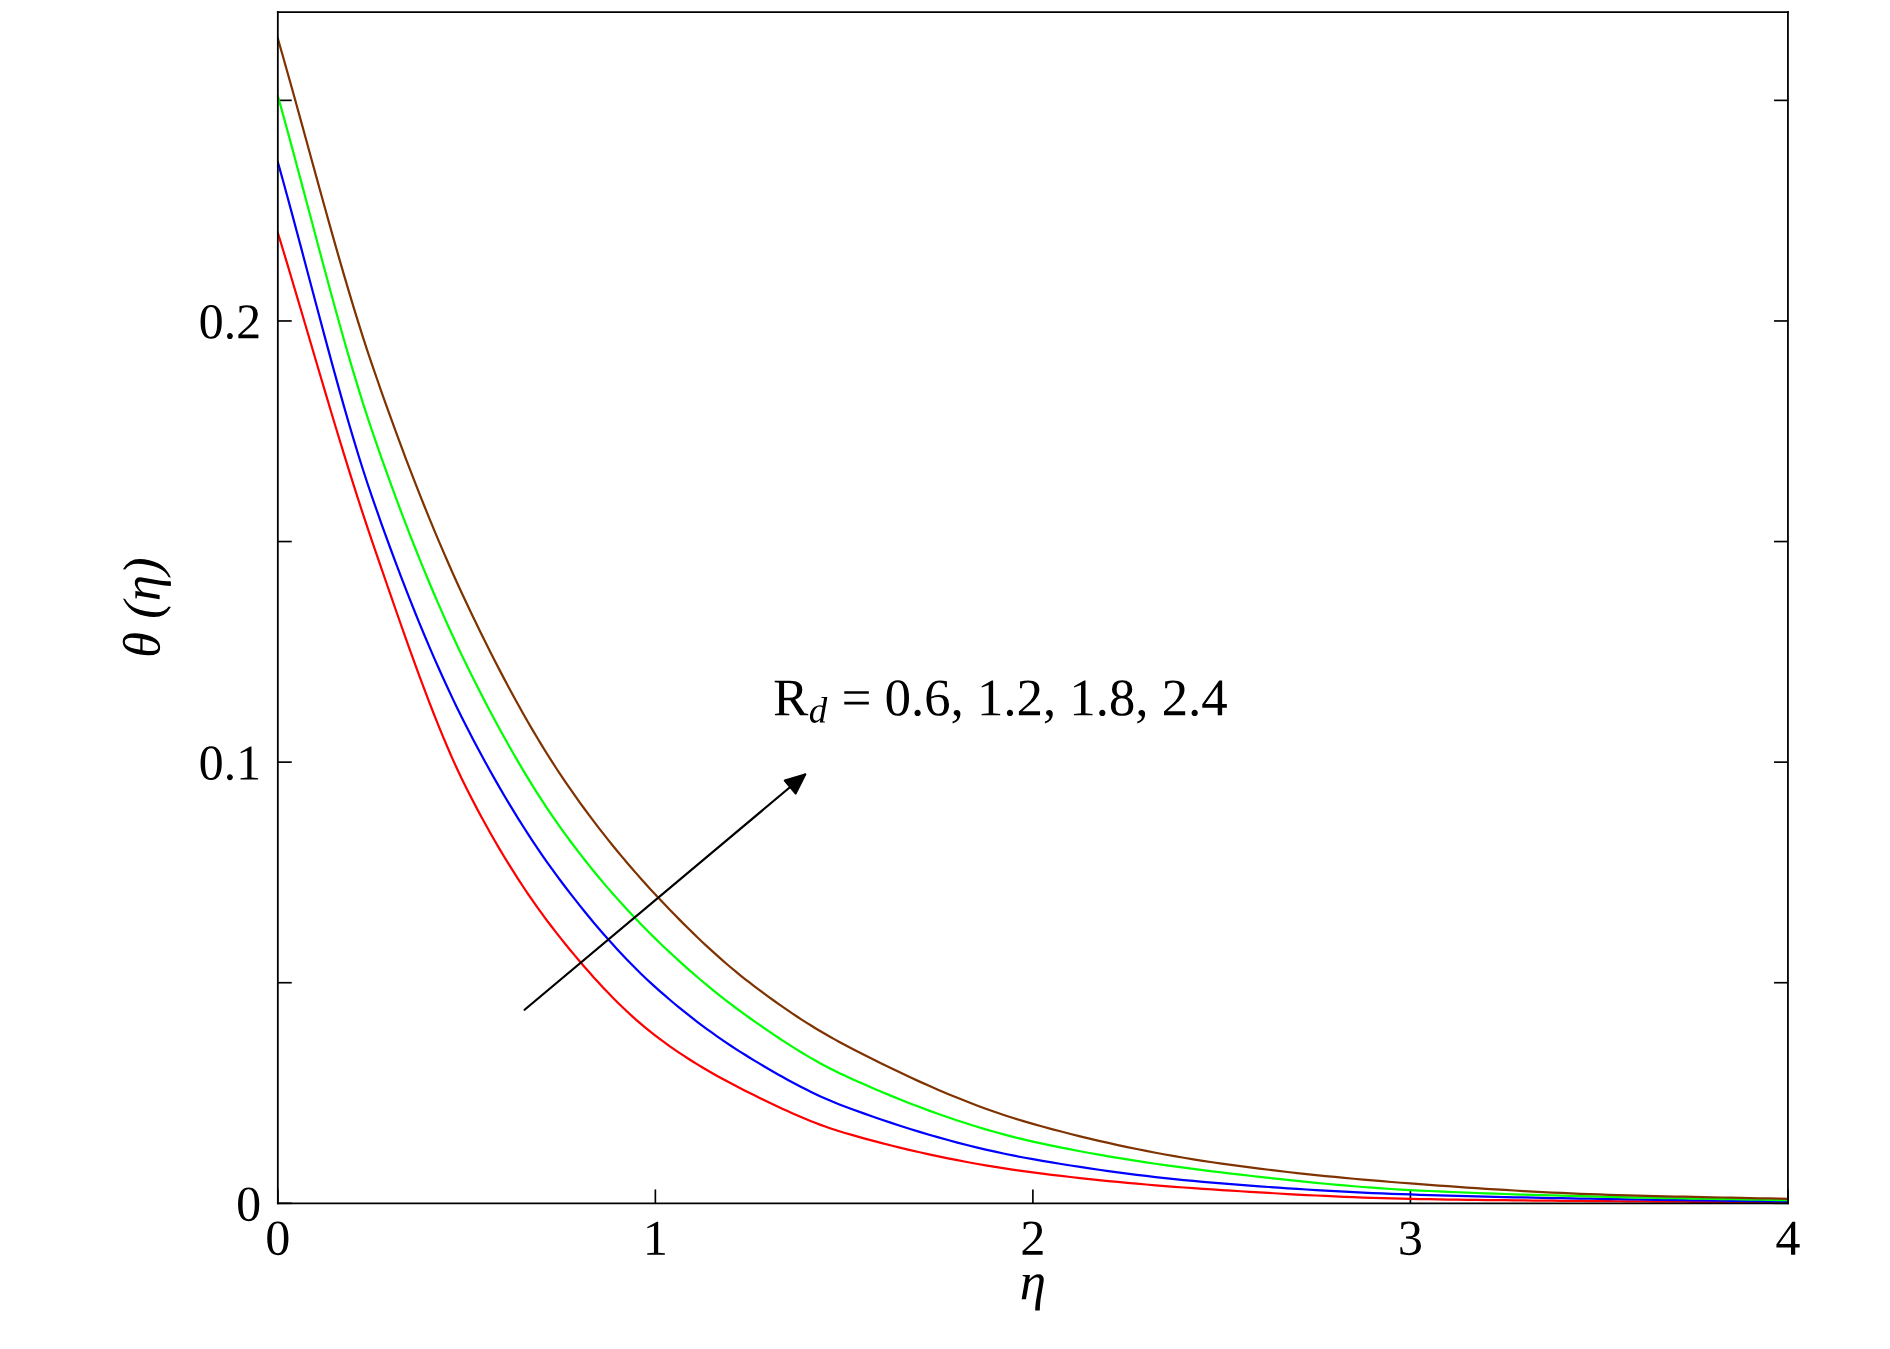  I want to click on y-tick-label: 0, so click(249, 1204).